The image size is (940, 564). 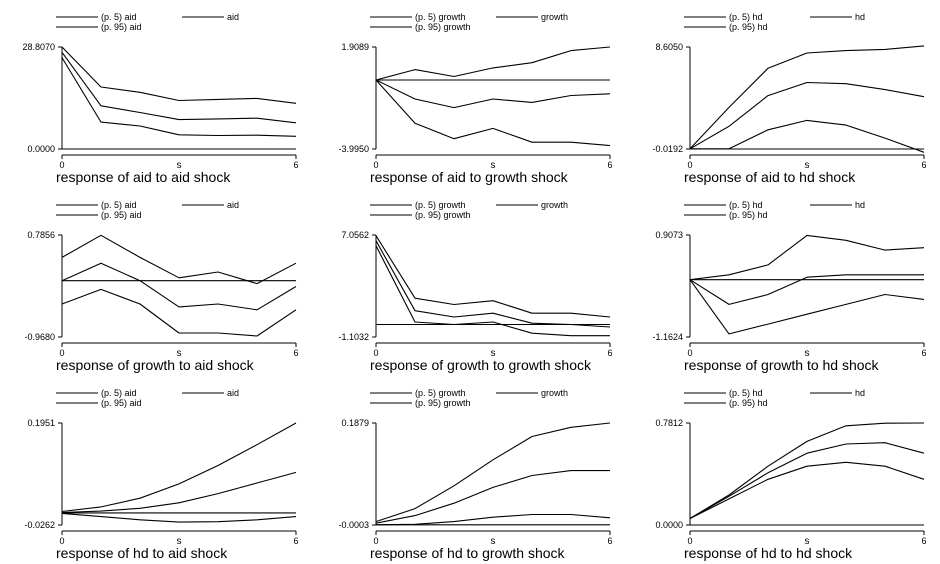 I want to click on chart-caption: response of aid to aid shock, so click(x=143, y=177).